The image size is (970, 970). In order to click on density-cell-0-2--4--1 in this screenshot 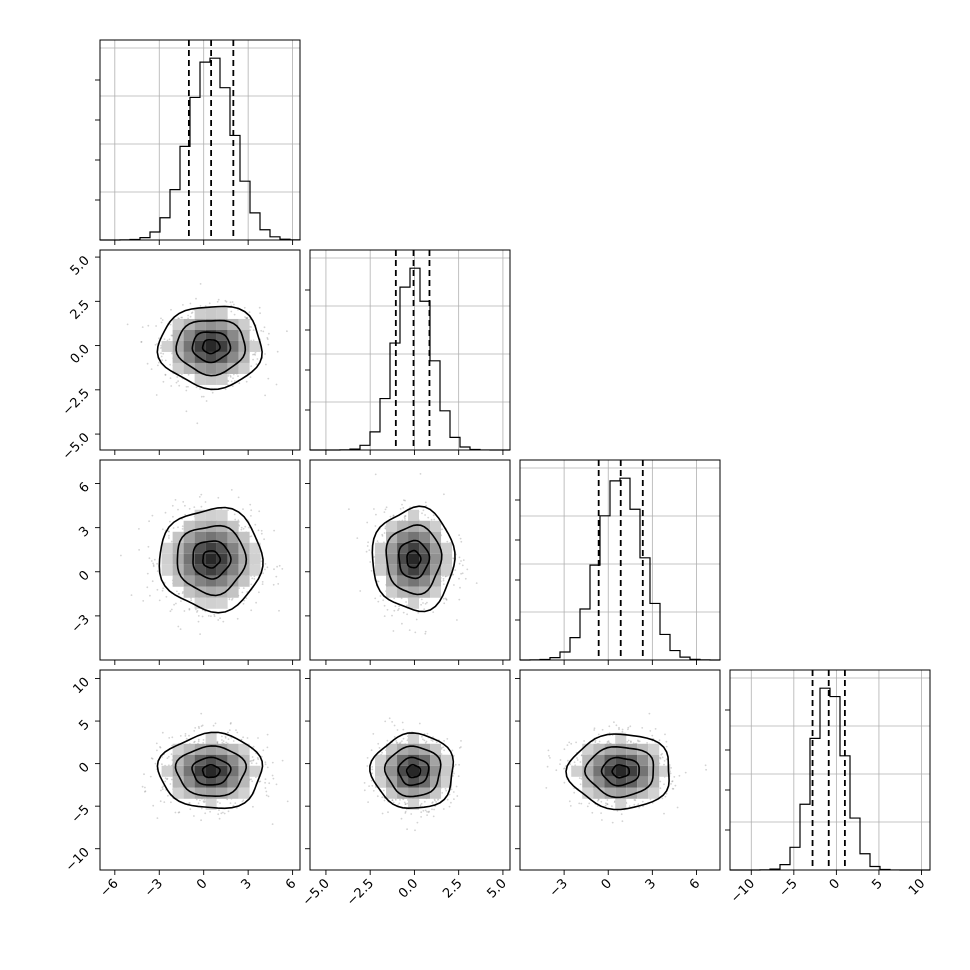, I will do `click(167, 548)`.